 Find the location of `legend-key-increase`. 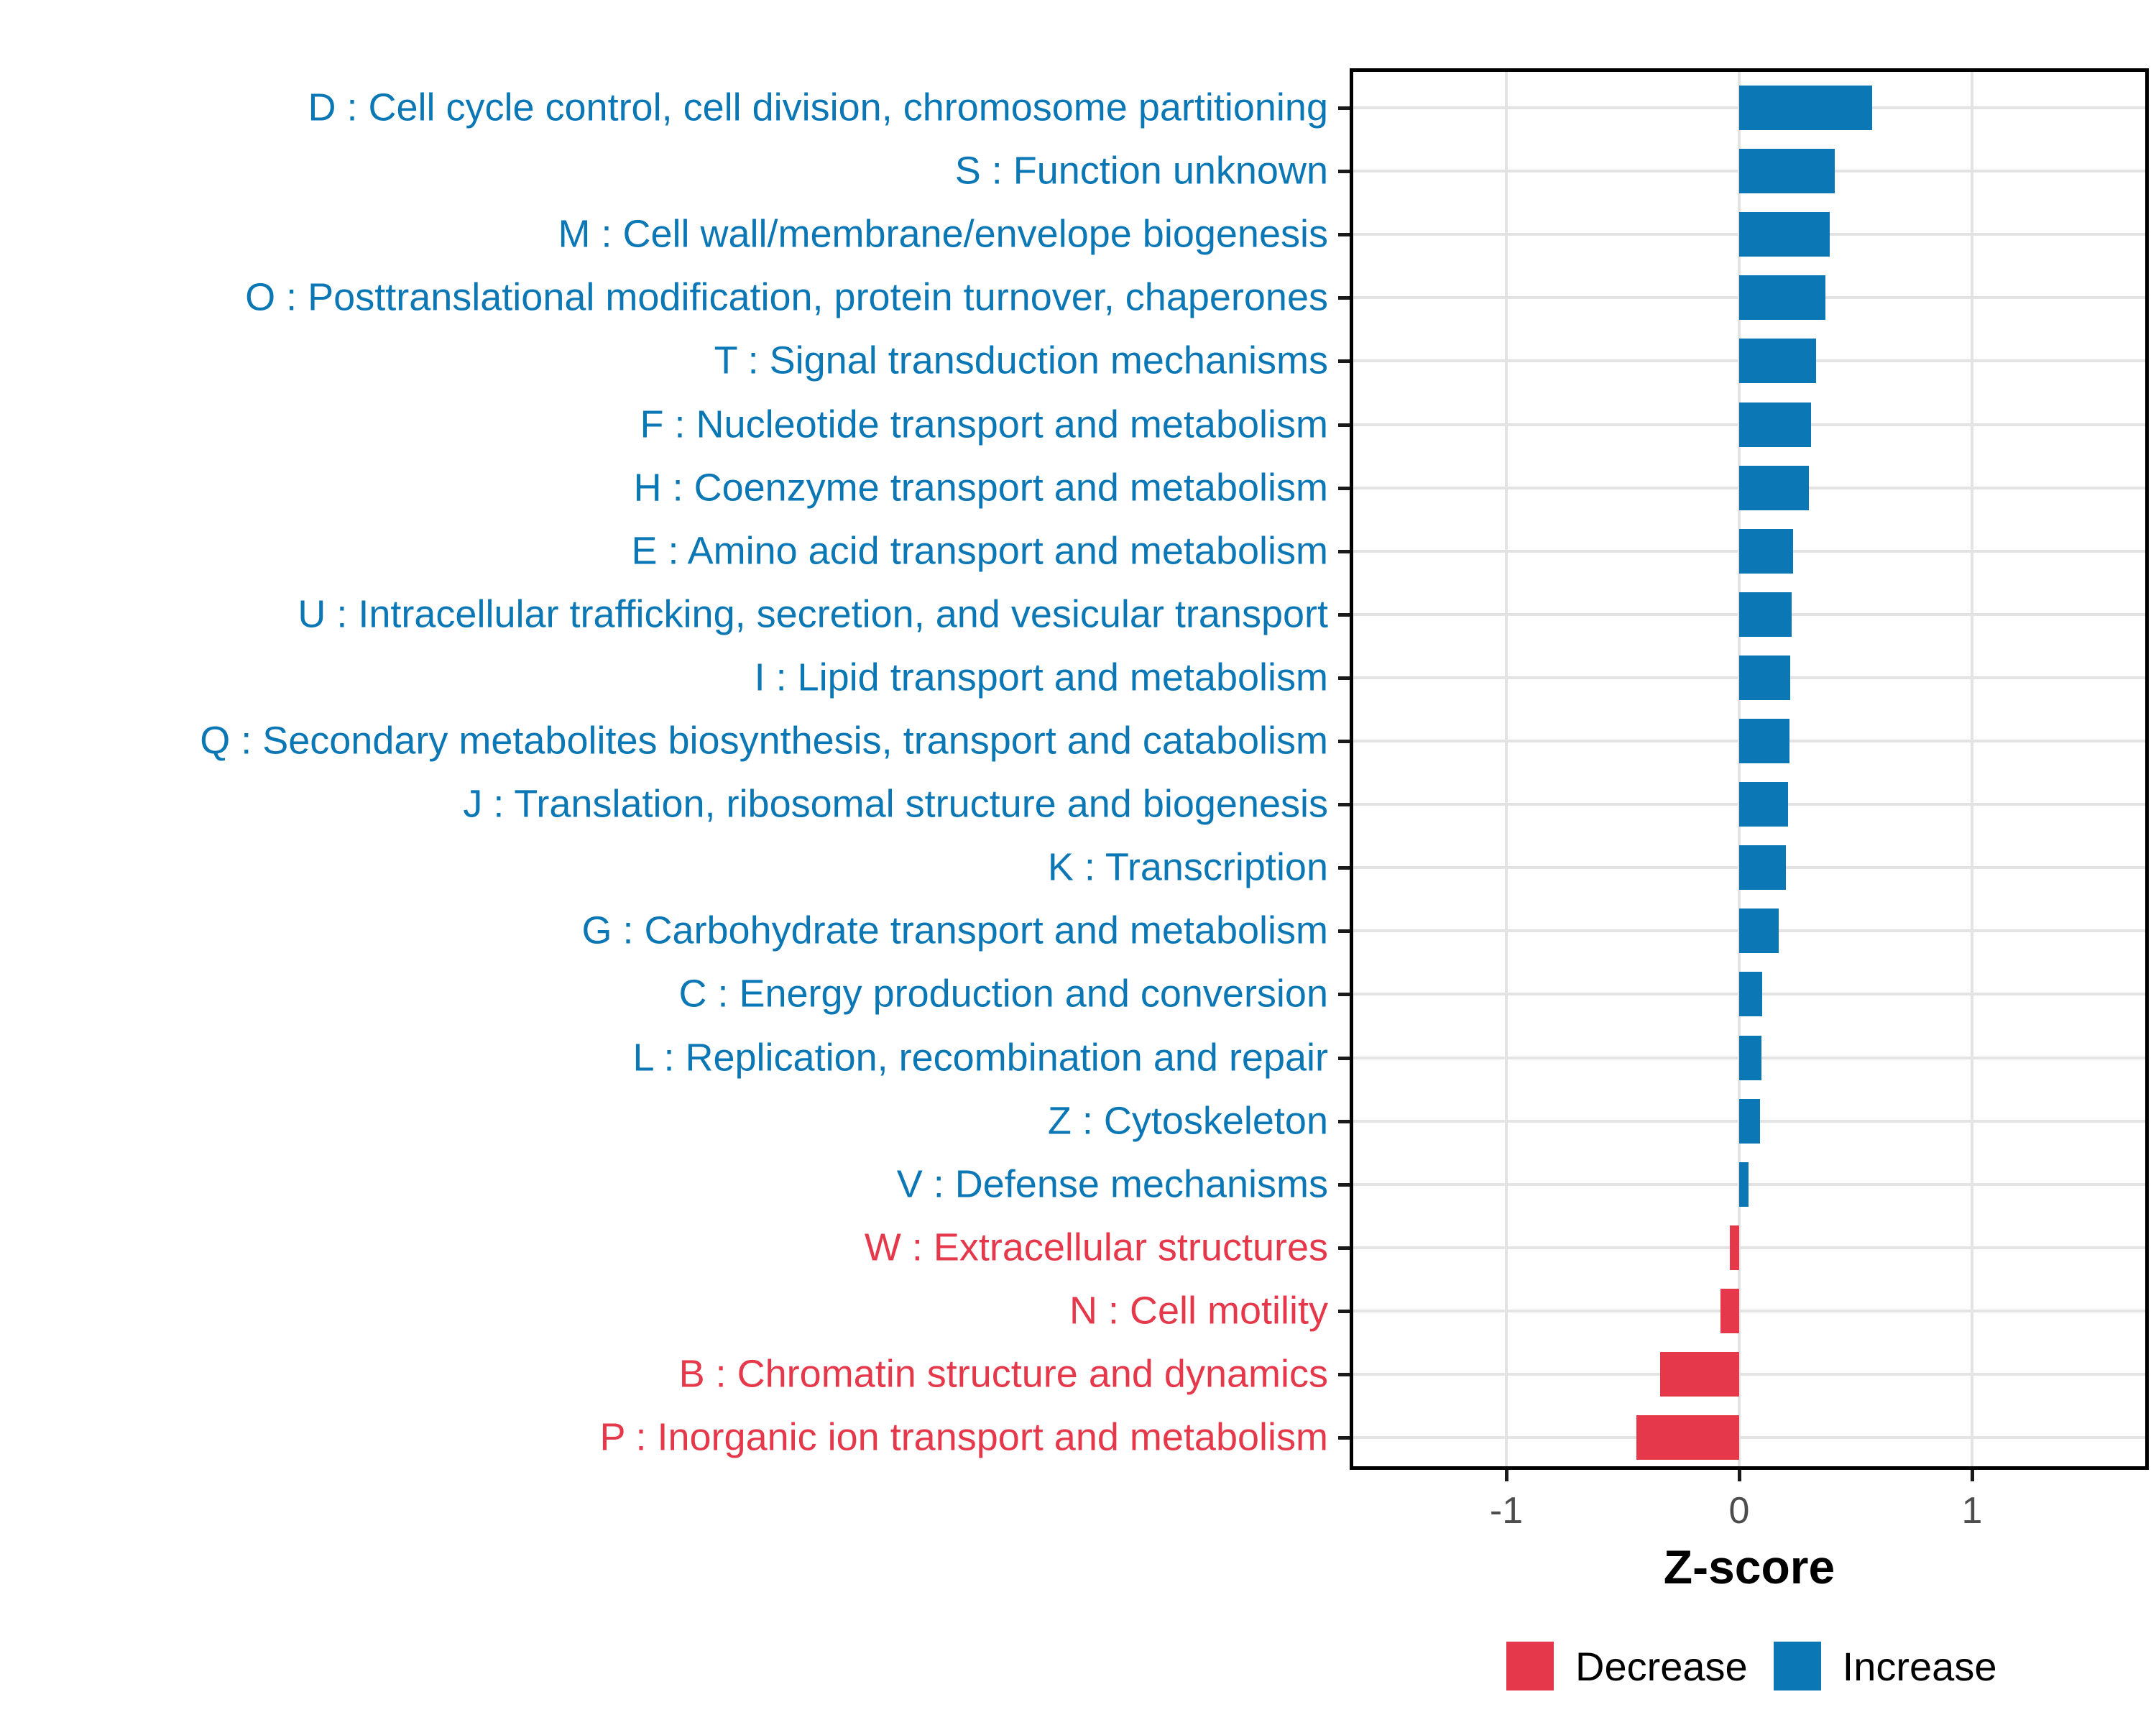

legend-key-increase is located at coordinates (1797, 1666).